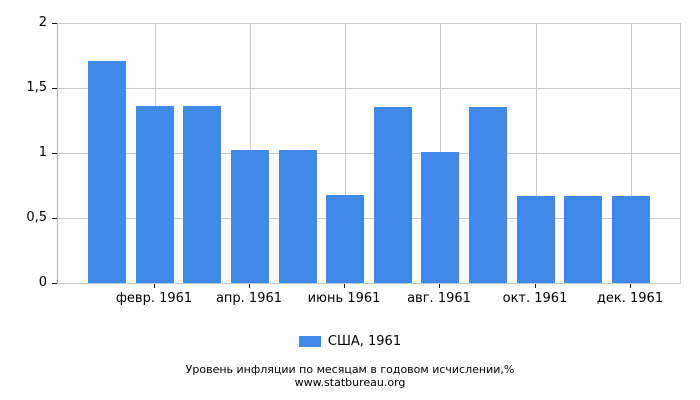 The height and width of the screenshot is (400, 700). Describe the element at coordinates (155, 194) in the screenshot. I see `bar-февр. 1961` at that location.